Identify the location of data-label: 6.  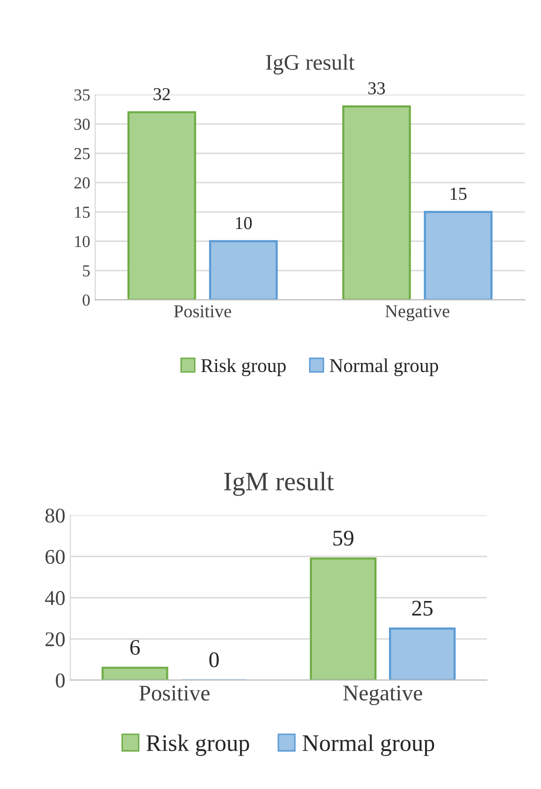
(135, 647).